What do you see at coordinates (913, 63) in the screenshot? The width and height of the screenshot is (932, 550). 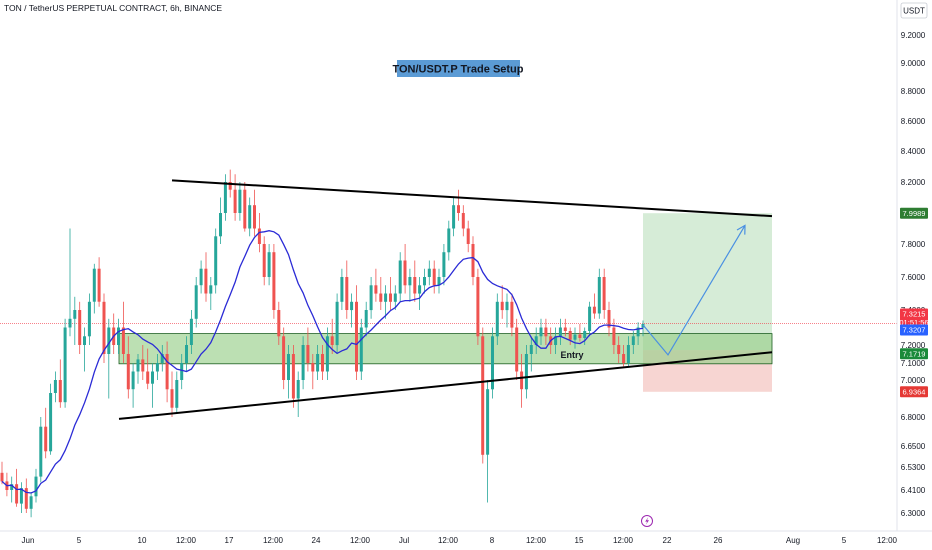 I see `price-tick-label: 9.0000` at bounding box center [913, 63].